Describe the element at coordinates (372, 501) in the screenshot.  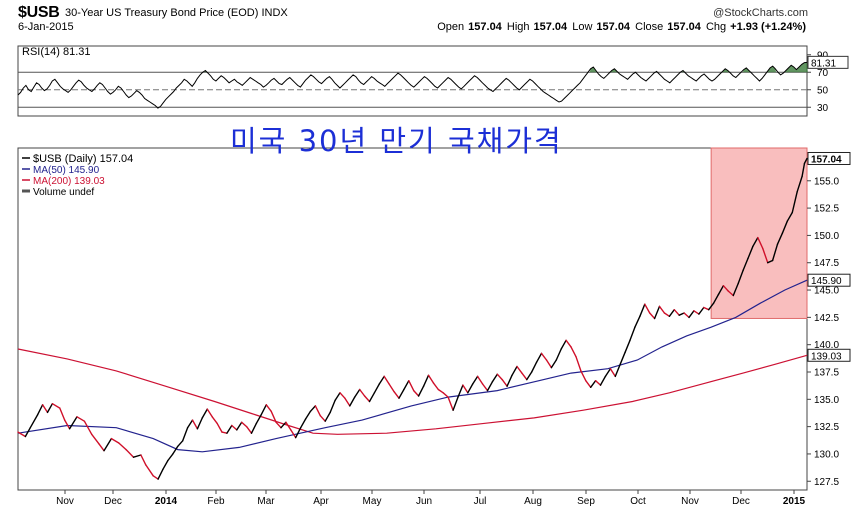
I see `x-tick-label: May` at that location.